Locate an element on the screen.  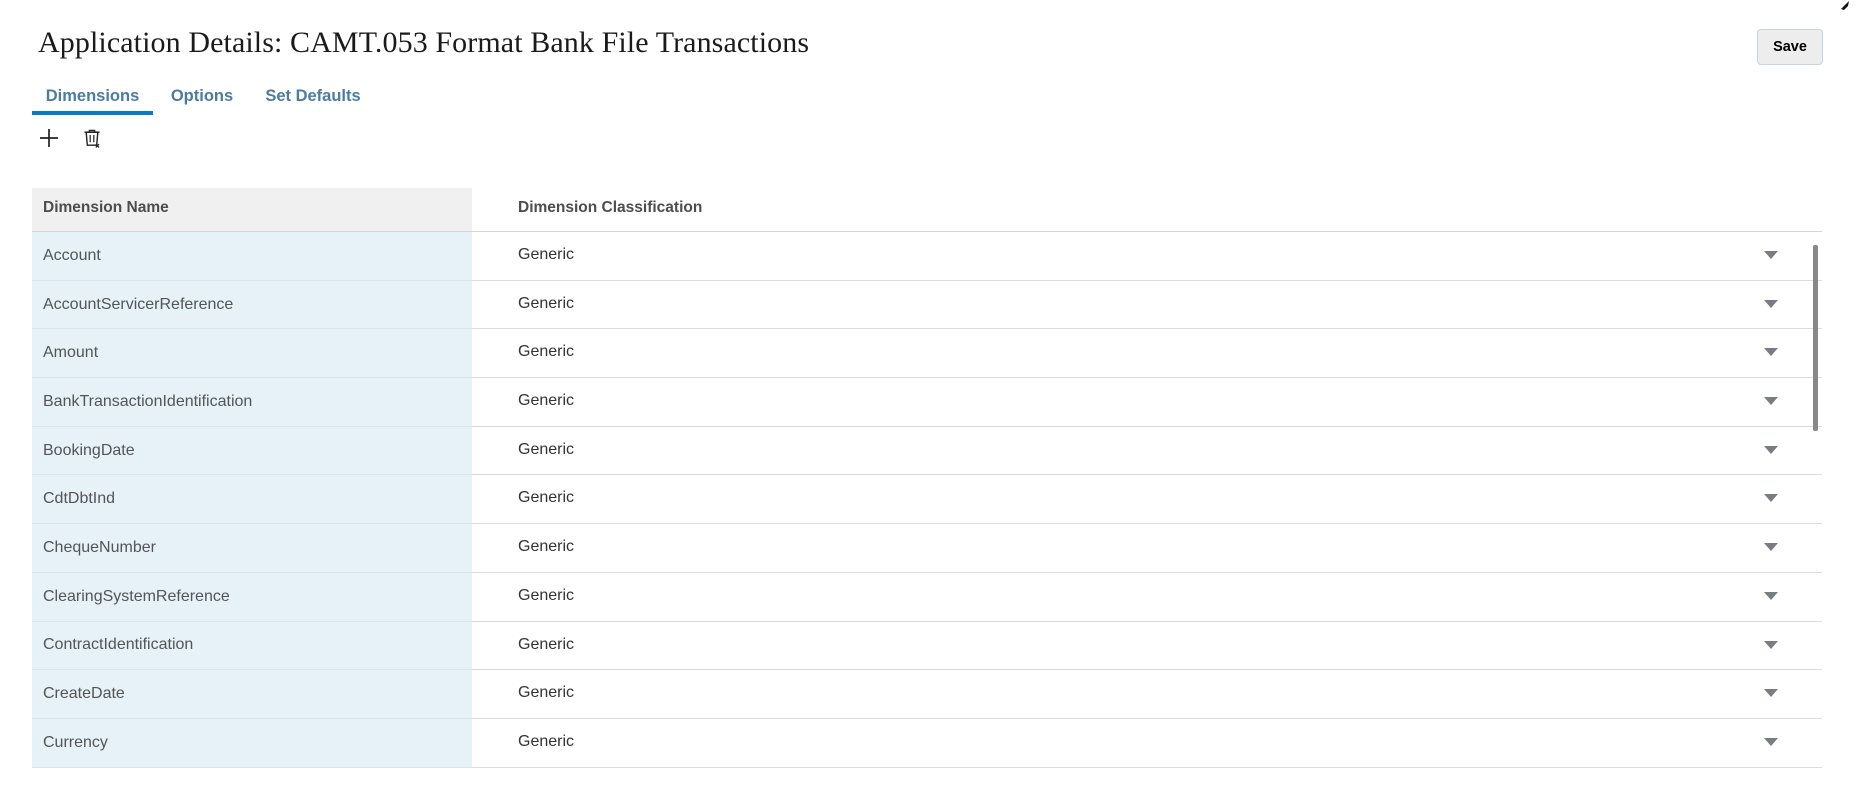
tab-set-defaults: Set Defaults is located at coordinates (313, 96).